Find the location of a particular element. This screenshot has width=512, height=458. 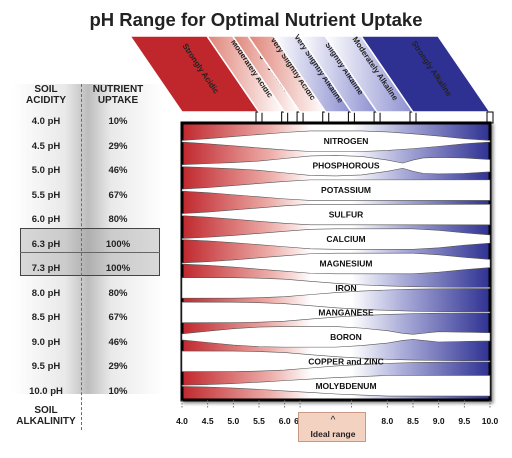

soil-acidity-header-line1: SOIL is located at coordinates (46, 89).